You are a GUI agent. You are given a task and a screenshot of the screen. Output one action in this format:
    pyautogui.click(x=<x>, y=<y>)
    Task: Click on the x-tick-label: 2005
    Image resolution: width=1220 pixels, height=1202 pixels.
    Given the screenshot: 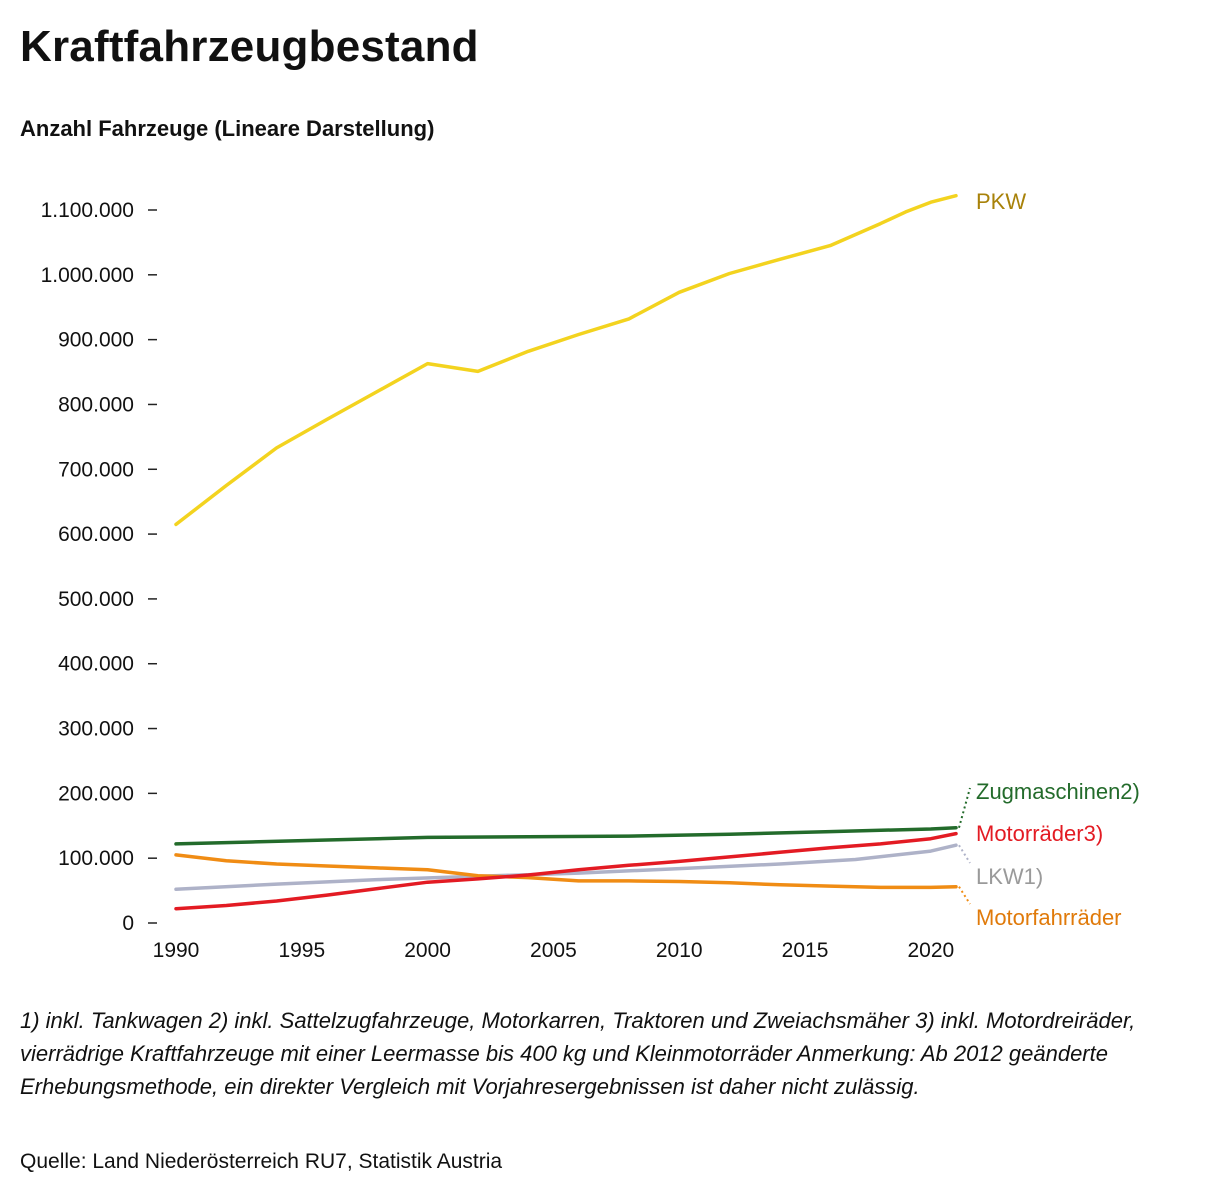 What is the action you would take?
    pyautogui.click(x=553, y=950)
    